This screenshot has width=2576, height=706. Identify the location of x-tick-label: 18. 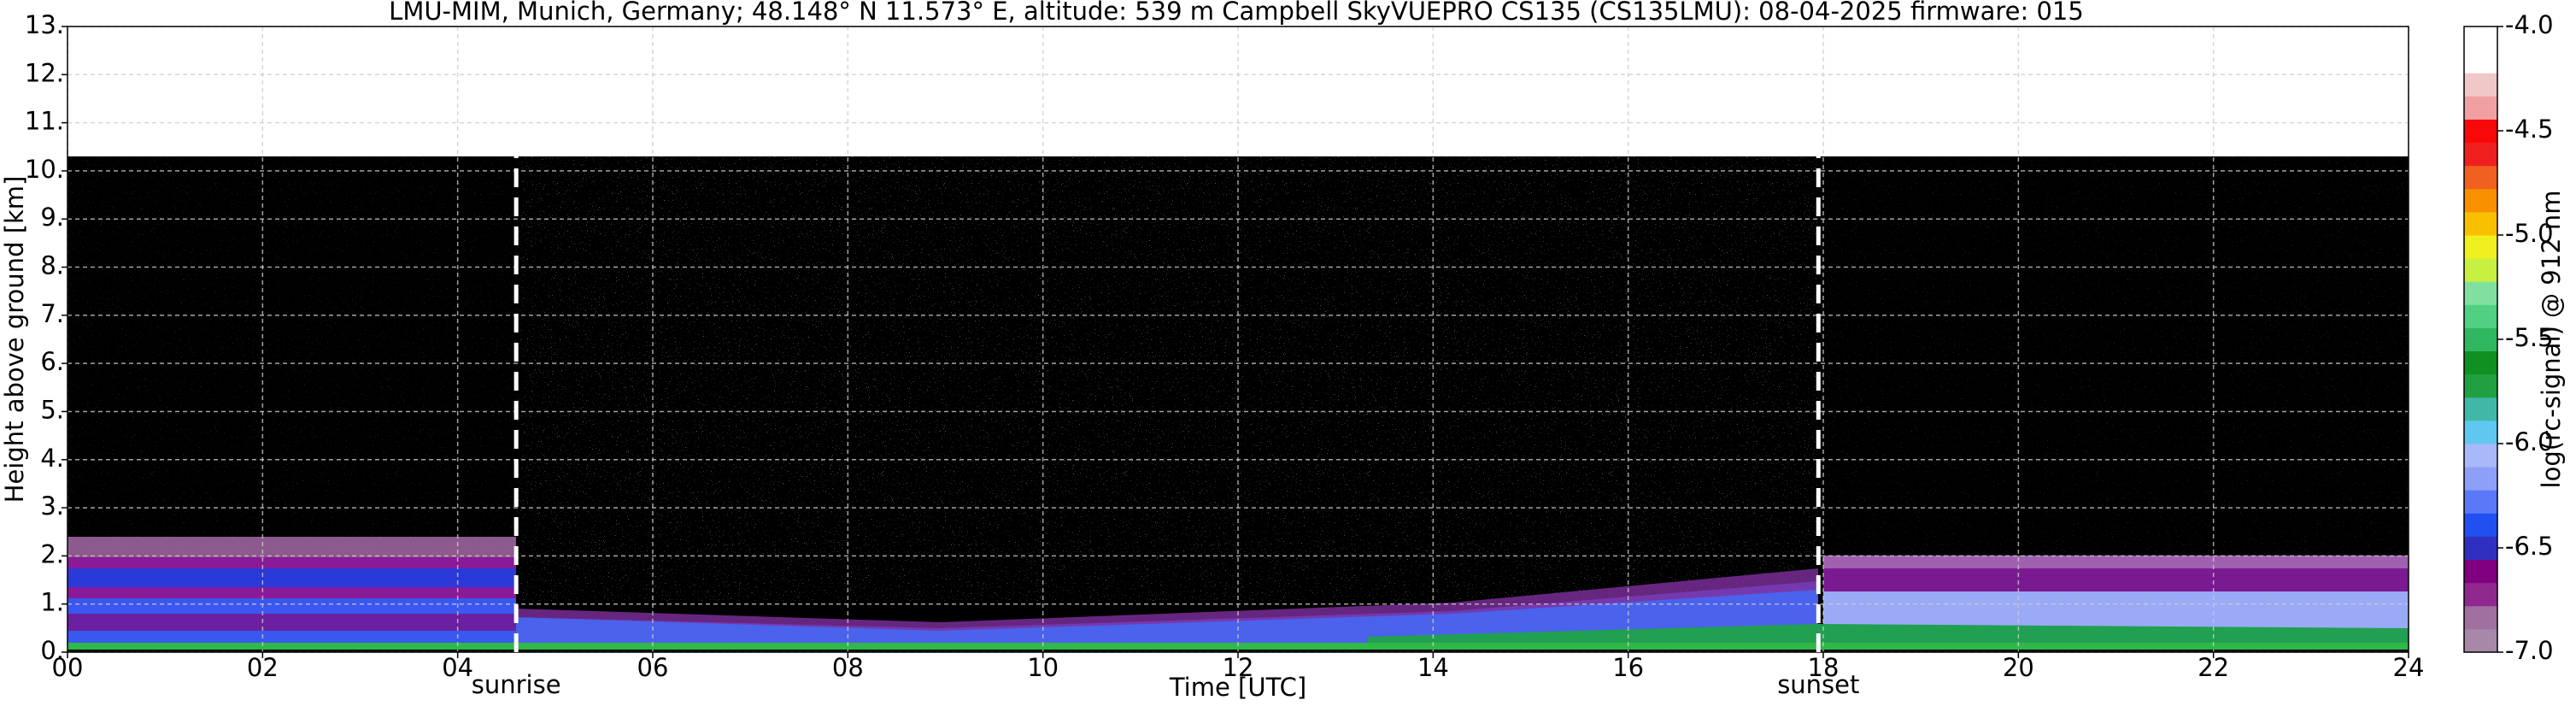
(1824, 667).